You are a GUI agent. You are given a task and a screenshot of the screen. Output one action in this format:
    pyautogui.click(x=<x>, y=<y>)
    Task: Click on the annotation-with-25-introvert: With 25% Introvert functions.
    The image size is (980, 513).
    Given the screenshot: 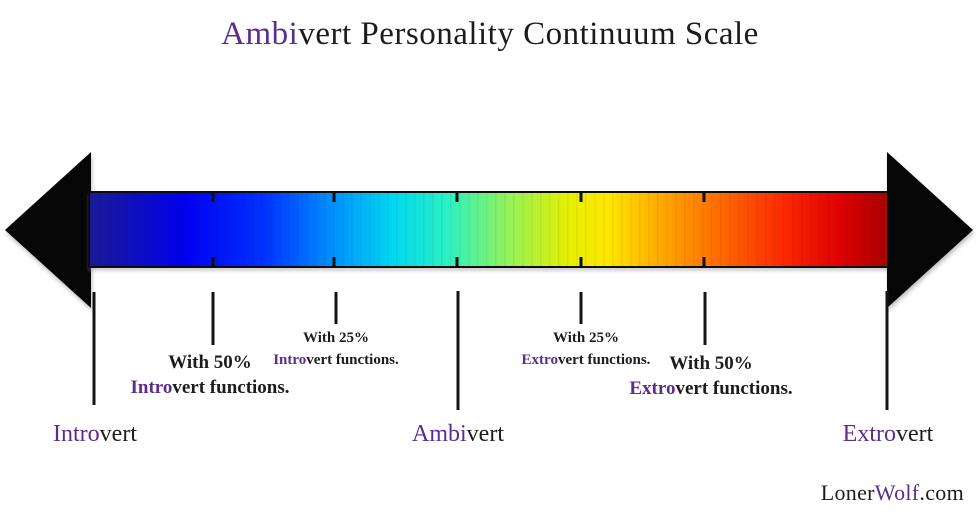 What is the action you would take?
    pyautogui.click(x=336, y=349)
    